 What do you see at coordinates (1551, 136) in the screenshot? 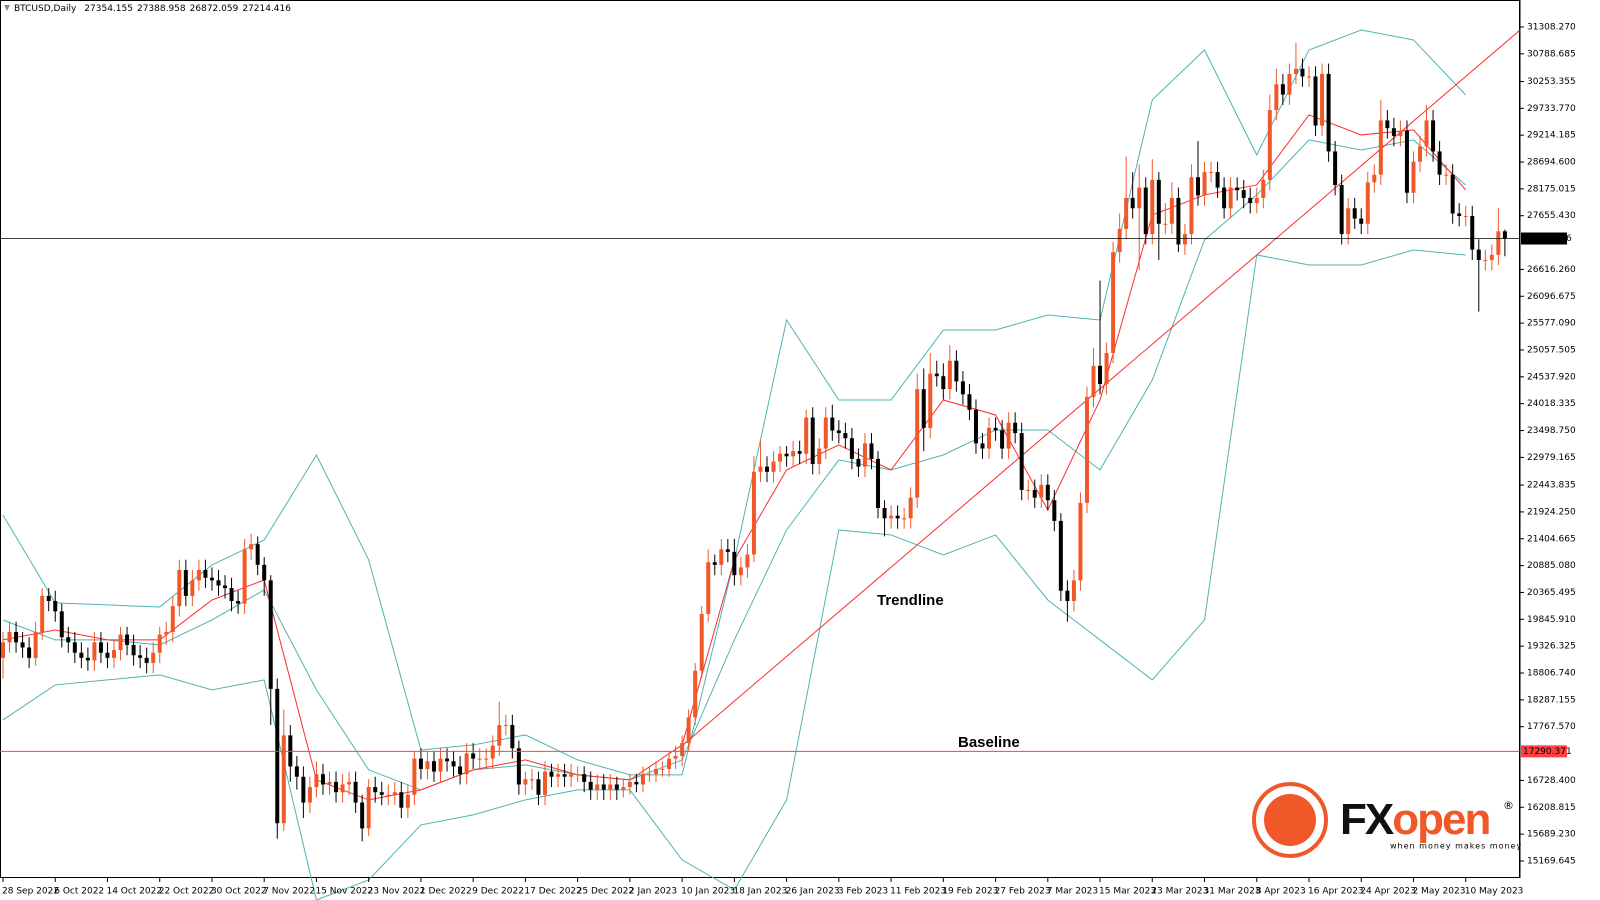
I see `y-tick-label: 29214.185` at bounding box center [1551, 136].